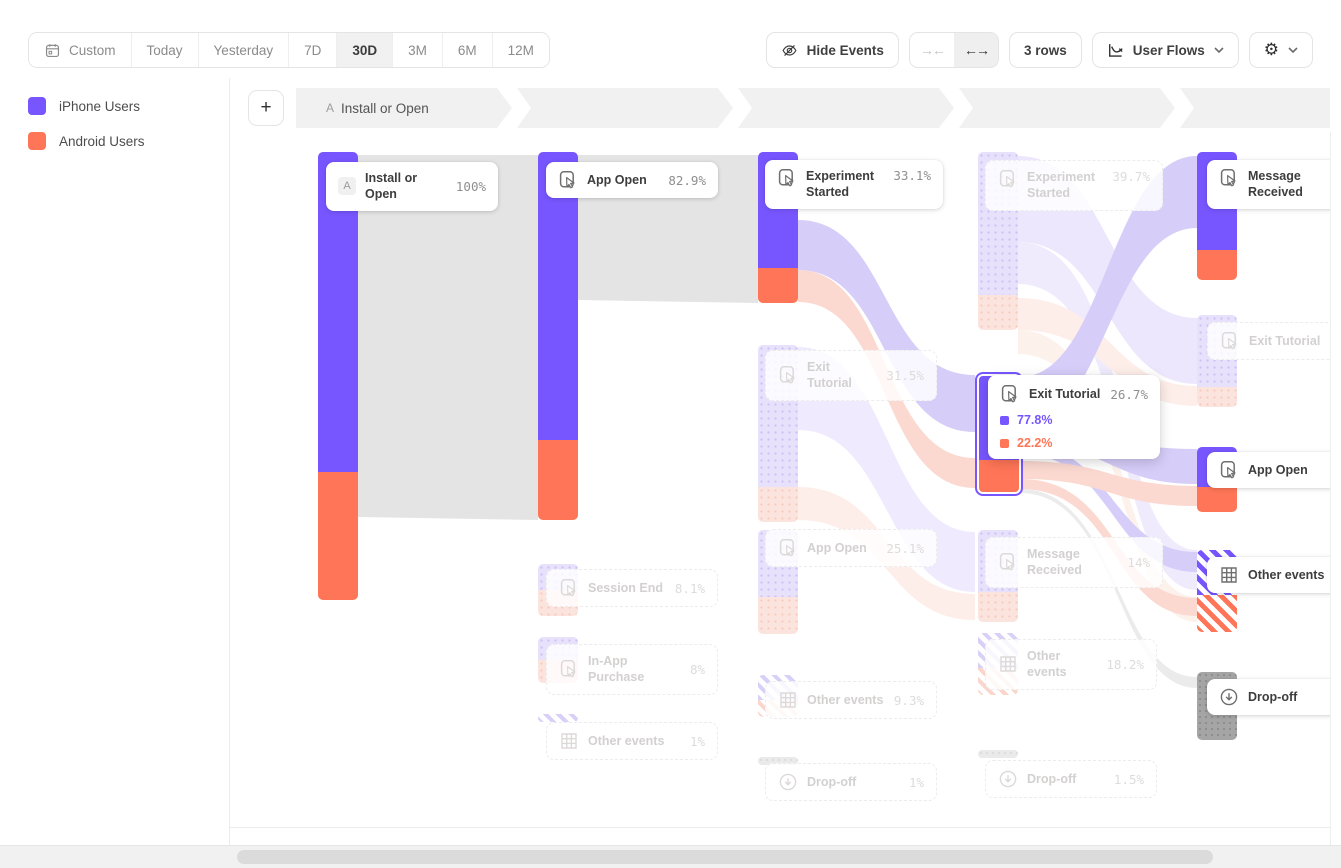  Describe the element at coordinates (1074, 185) in the screenshot. I see `node-card-experiment-started: Experiment Started 39.7%` at that location.